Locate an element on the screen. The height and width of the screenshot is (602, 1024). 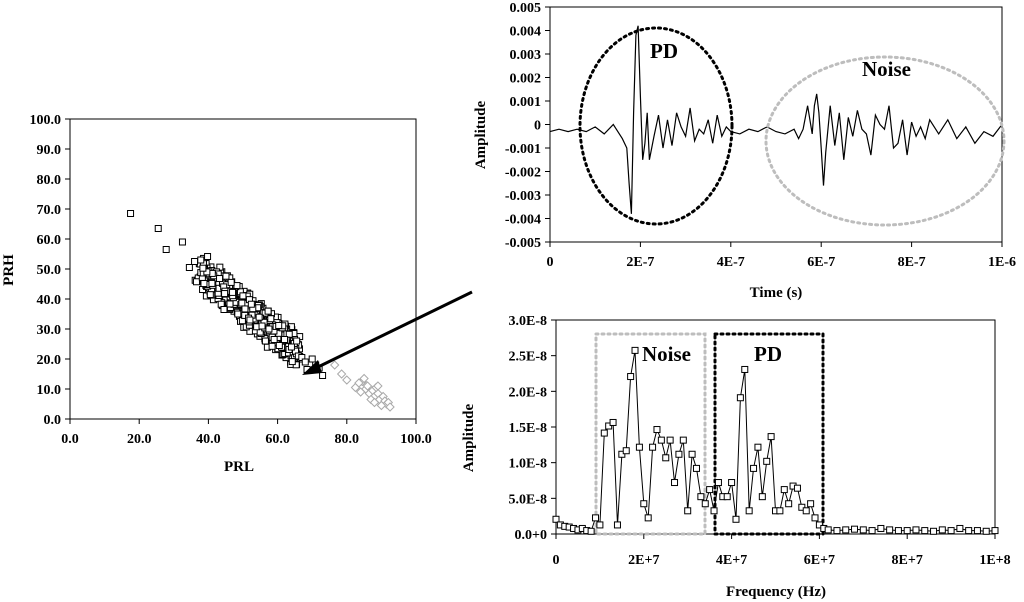
time-x-axis-label: Time (s) is located at coordinates (776, 293).